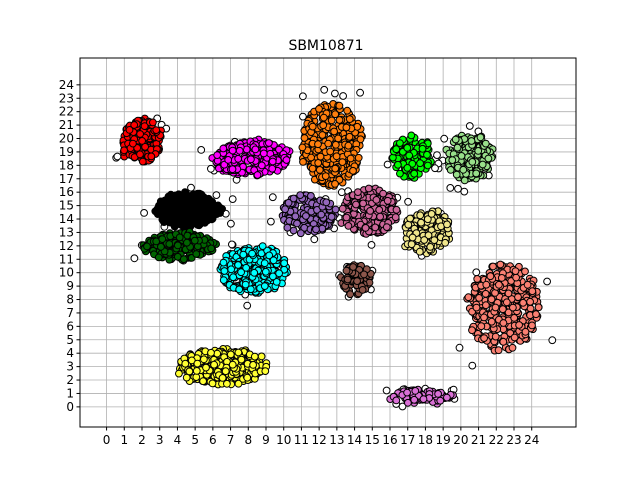 This screenshot has height=480, width=640. What do you see at coordinates (66, 112) in the screenshot?
I see `y-tick-label: 22` at bounding box center [66, 112].